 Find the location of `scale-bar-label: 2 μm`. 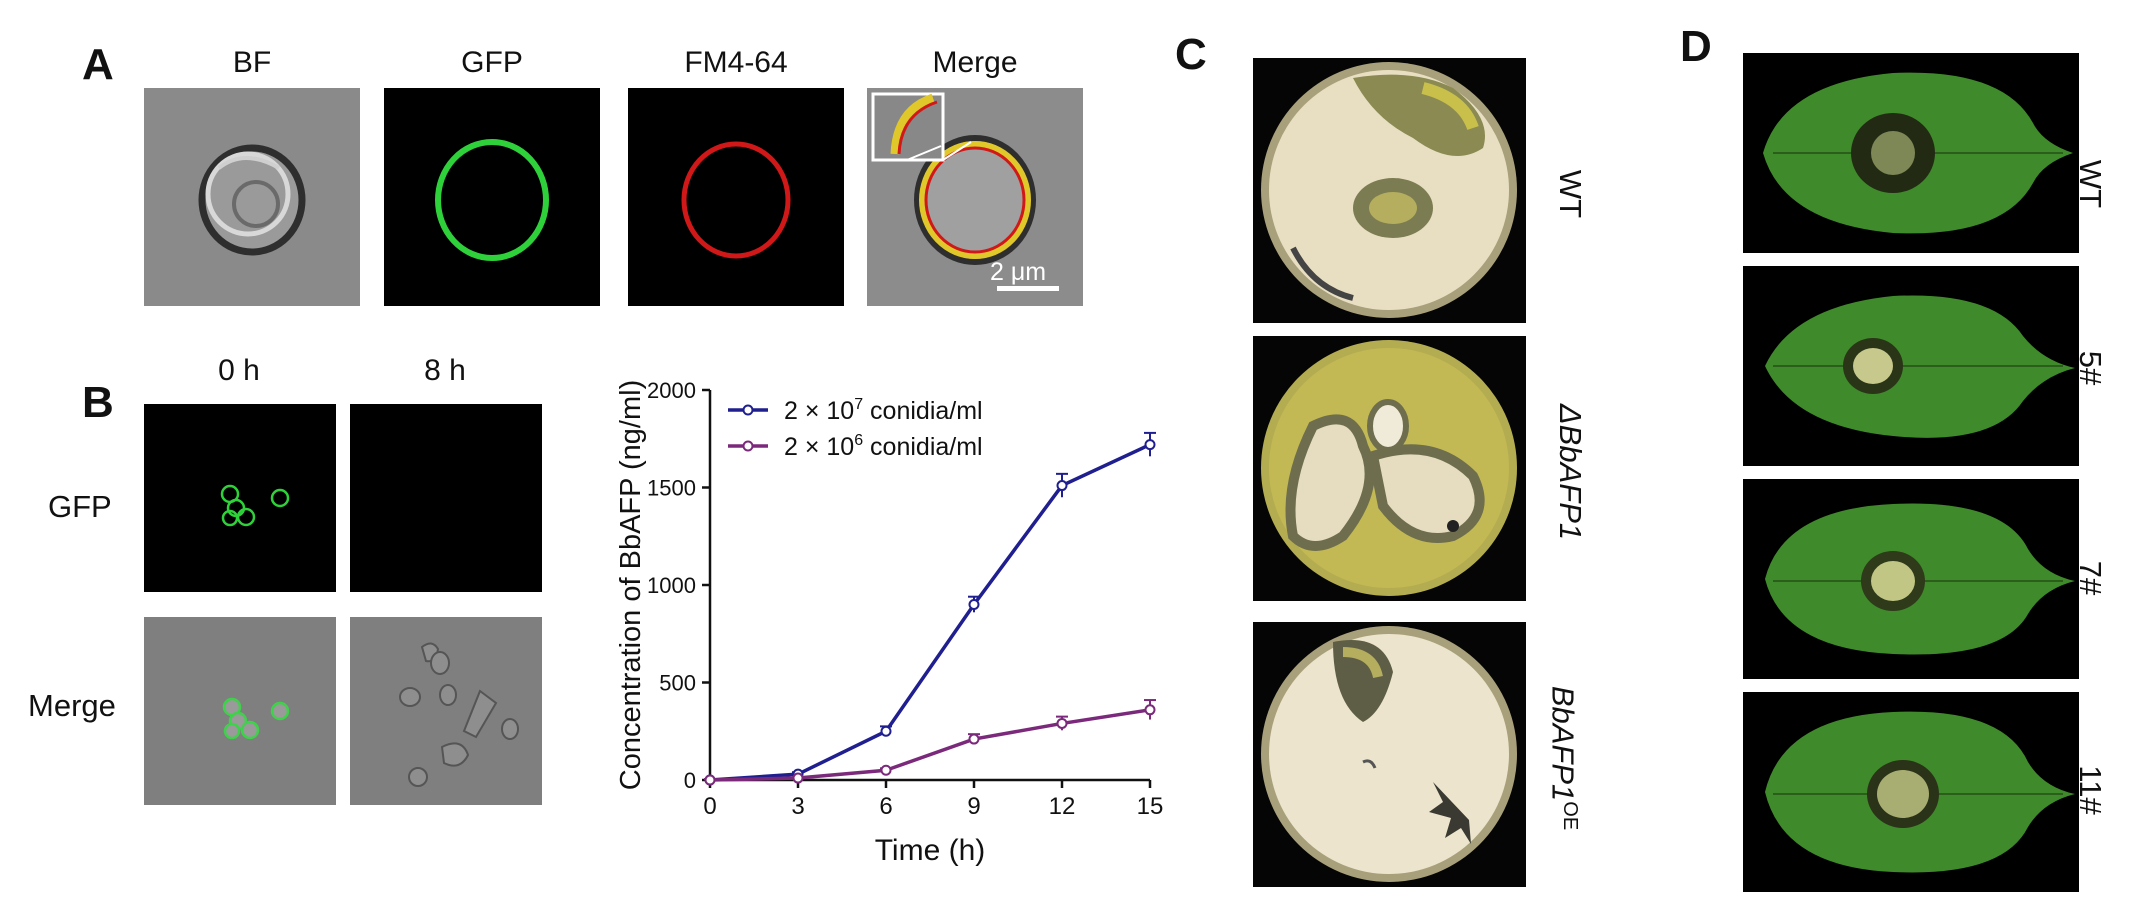

scale-bar-label: 2 μm is located at coordinates (1018, 272).